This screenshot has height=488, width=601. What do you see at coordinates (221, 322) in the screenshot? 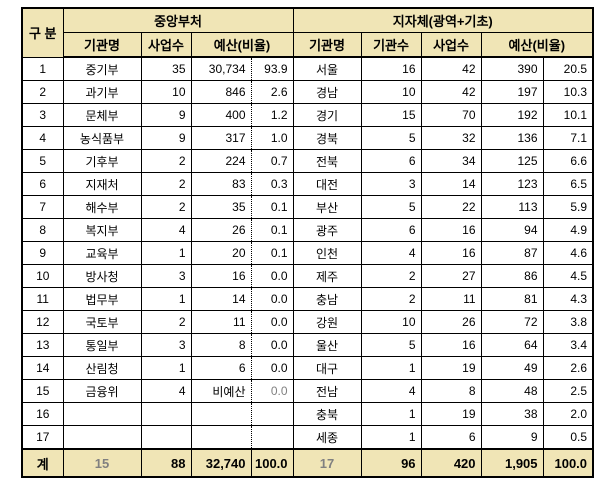
I see `cell-ministry-budget: 11` at bounding box center [221, 322].